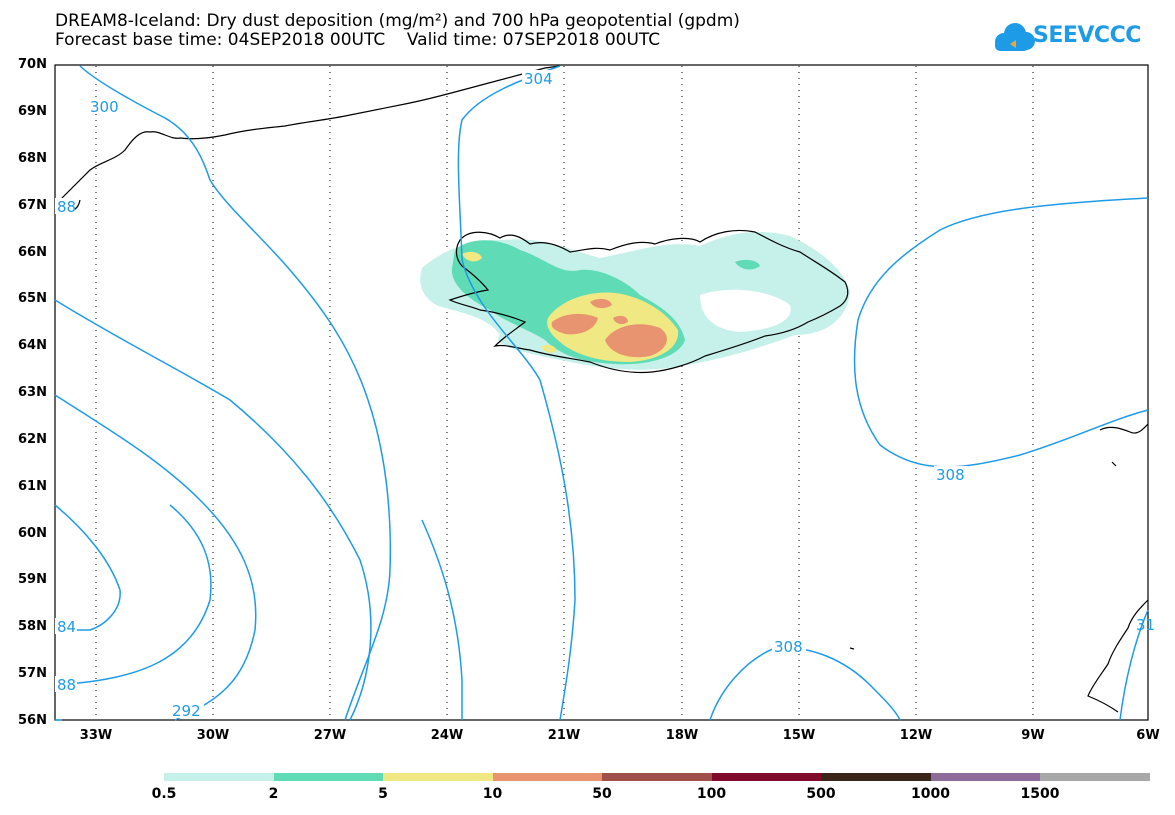 The width and height of the screenshot is (1175, 815). I want to click on lat-label: 63N, so click(32, 392).